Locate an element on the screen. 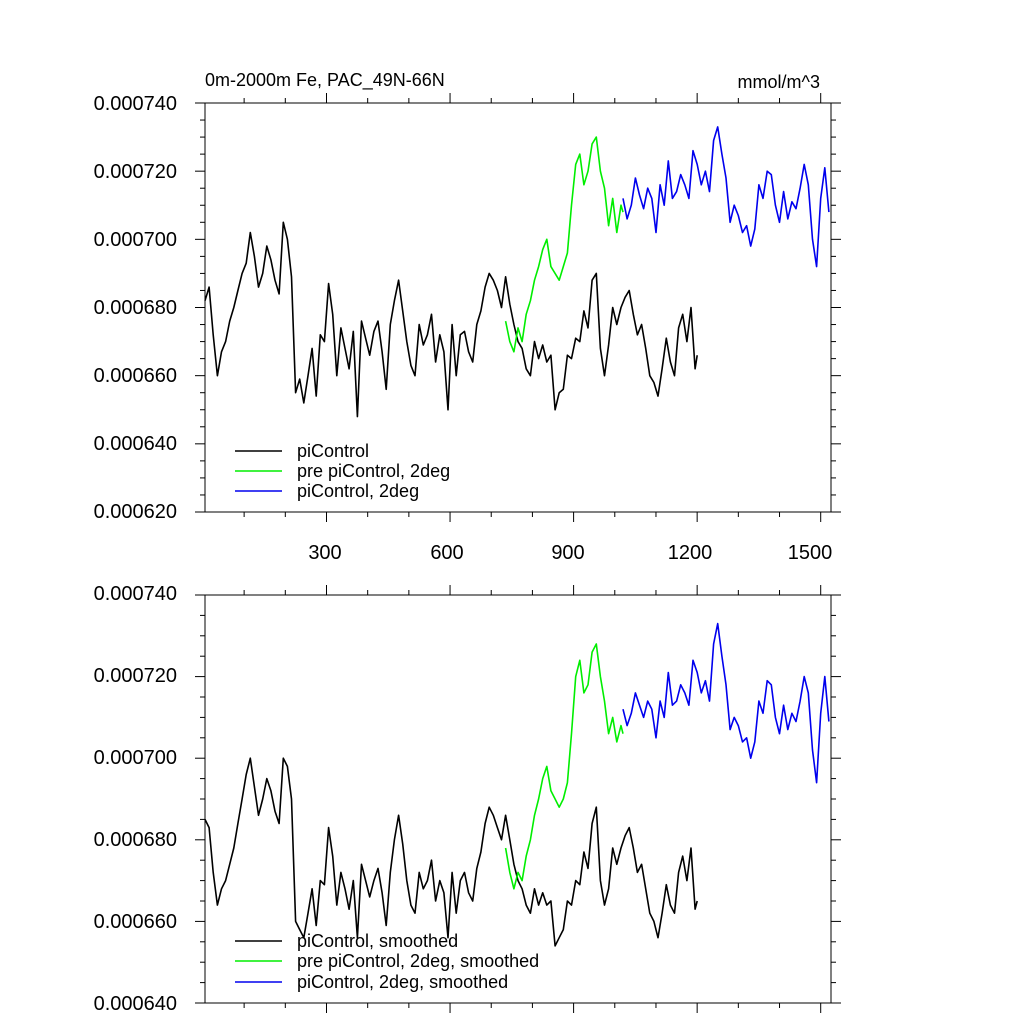 This screenshot has height=1024, width=1024. series-line-pre-picontrol-2deg is located at coordinates (564, 244).